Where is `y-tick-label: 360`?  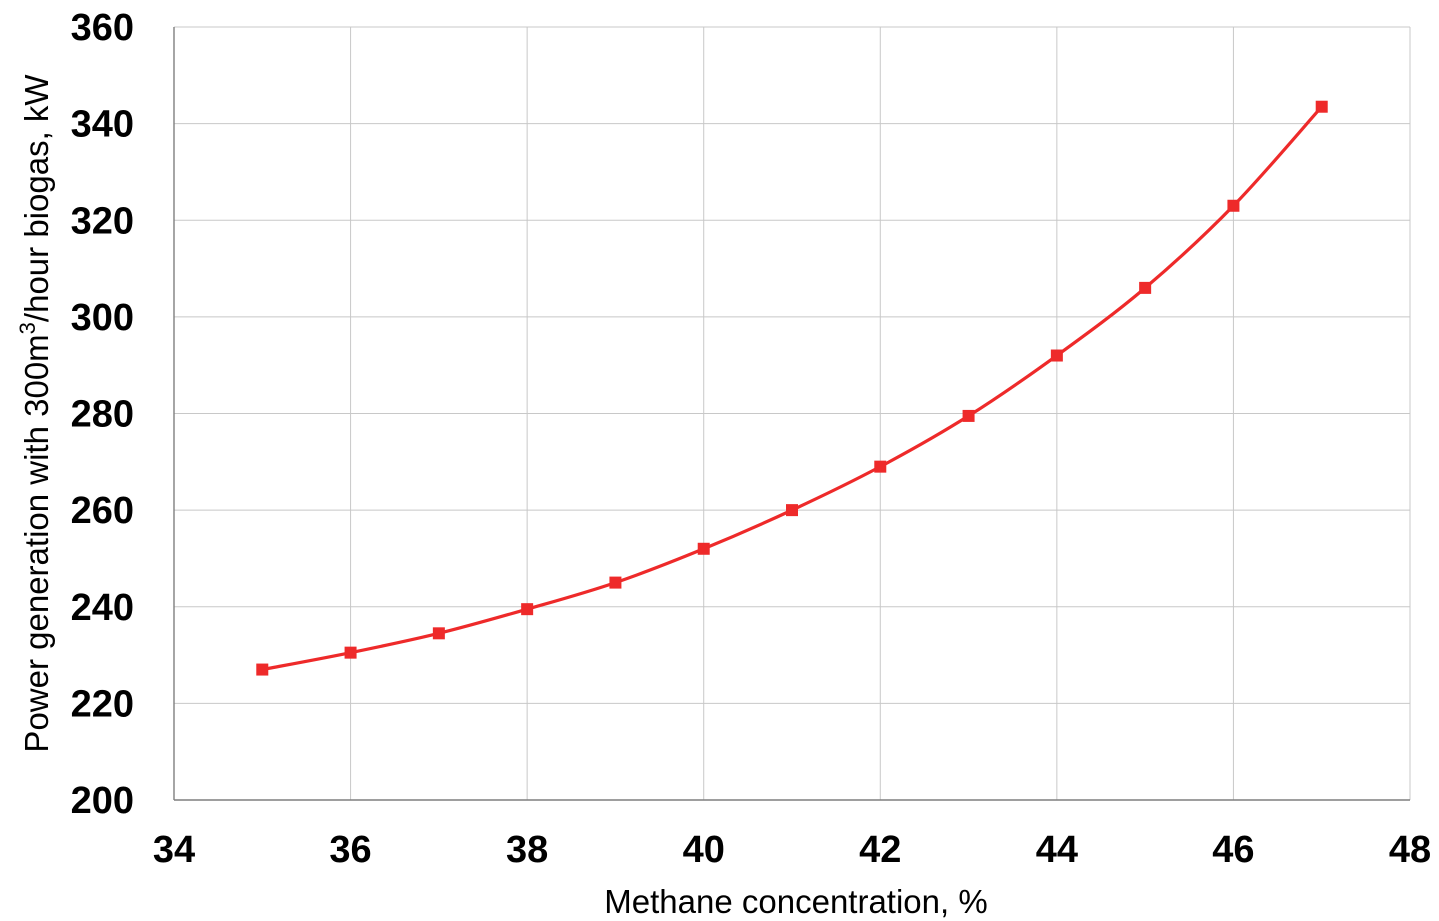
y-tick-label: 360 is located at coordinates (102, 28).